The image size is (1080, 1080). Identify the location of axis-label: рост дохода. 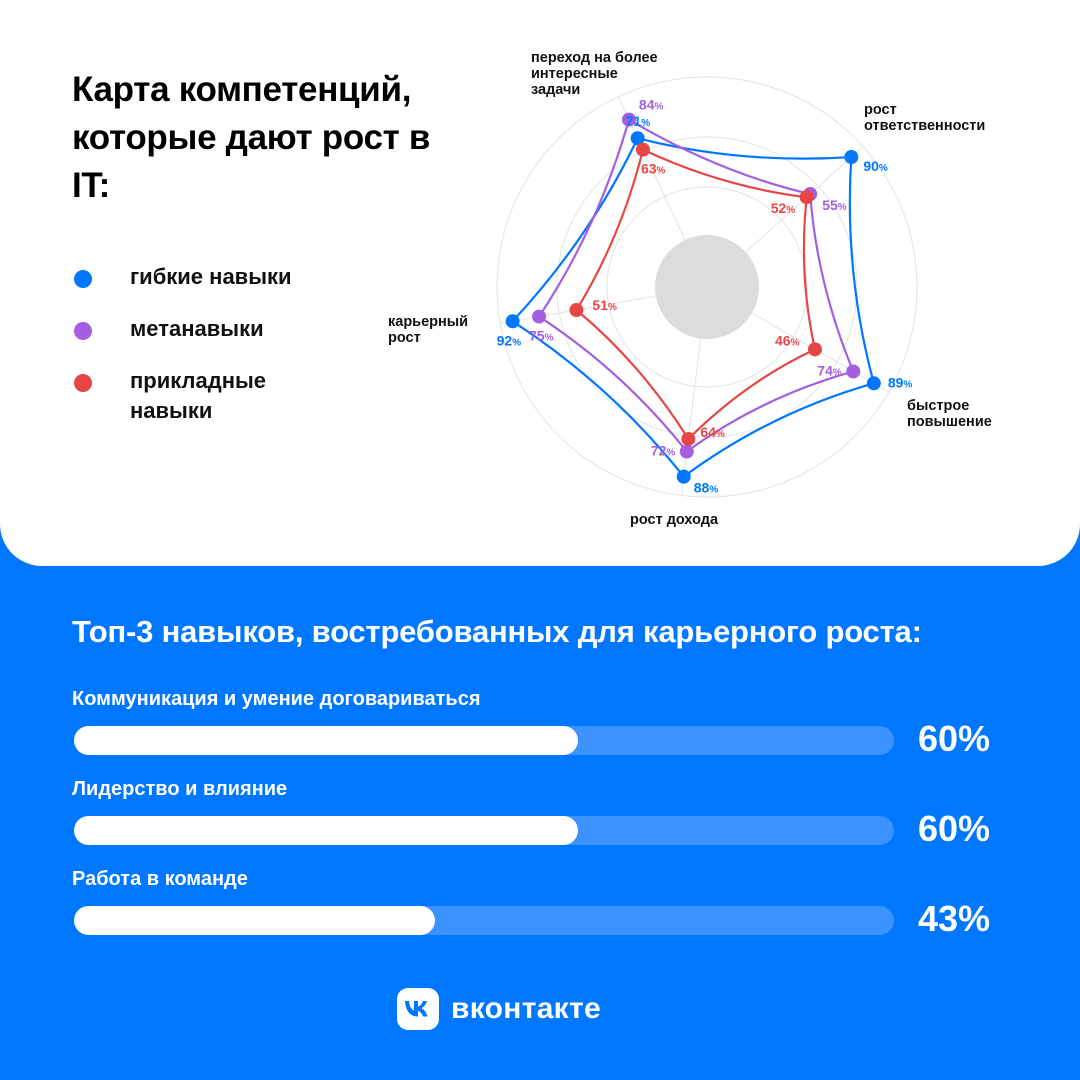
(674, 520).